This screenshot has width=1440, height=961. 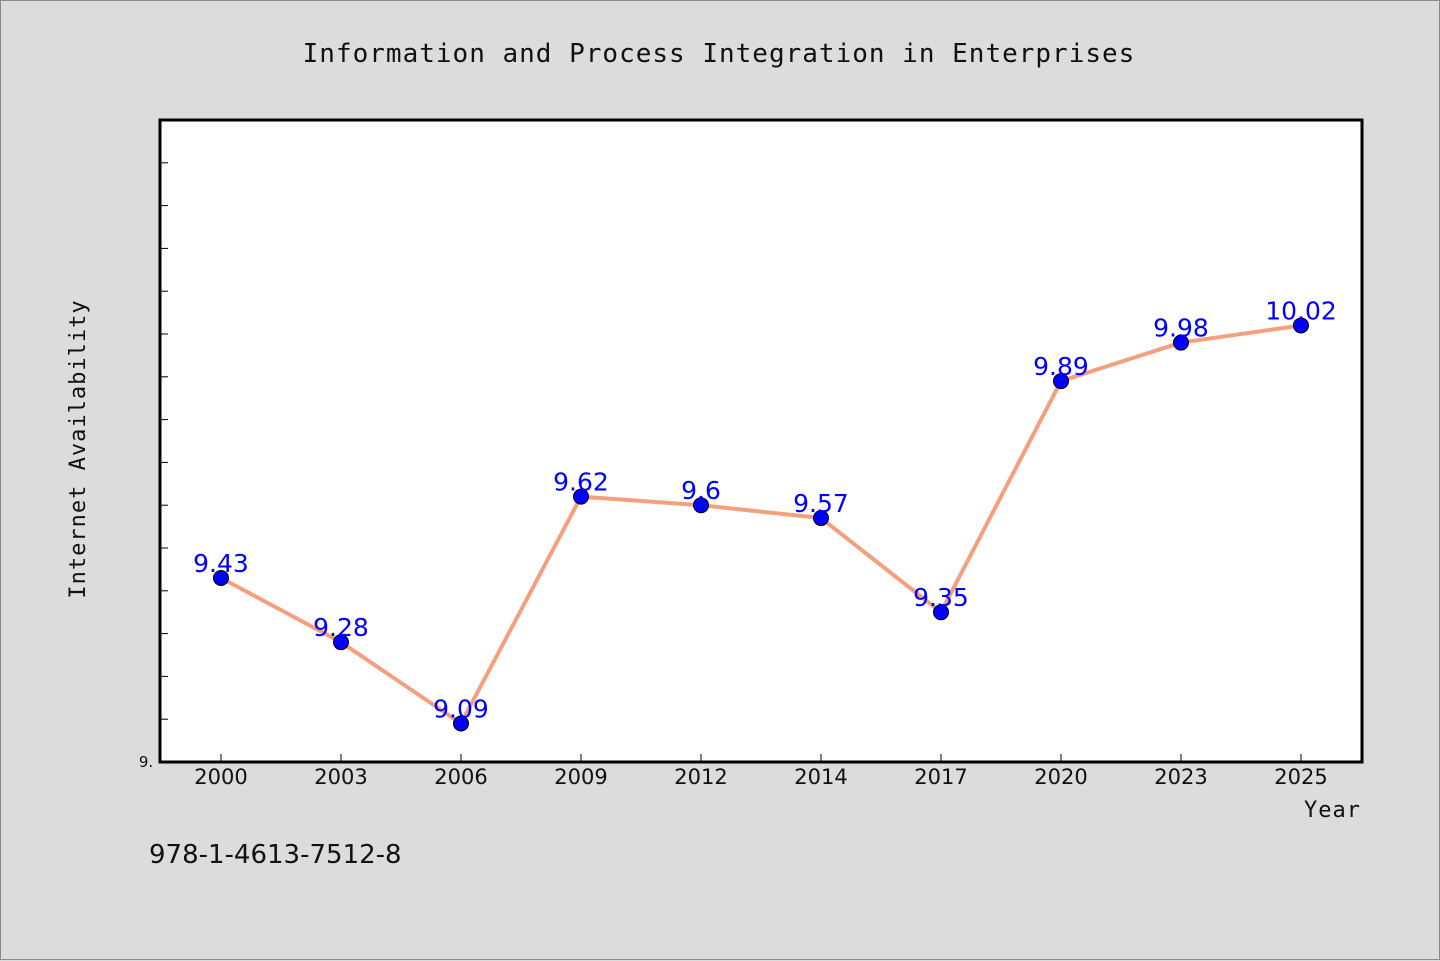 What do you see at coordinates (940, 777) in the screenshot?
I see `x-tick-label: 2017` at bounding box center [940, 777].